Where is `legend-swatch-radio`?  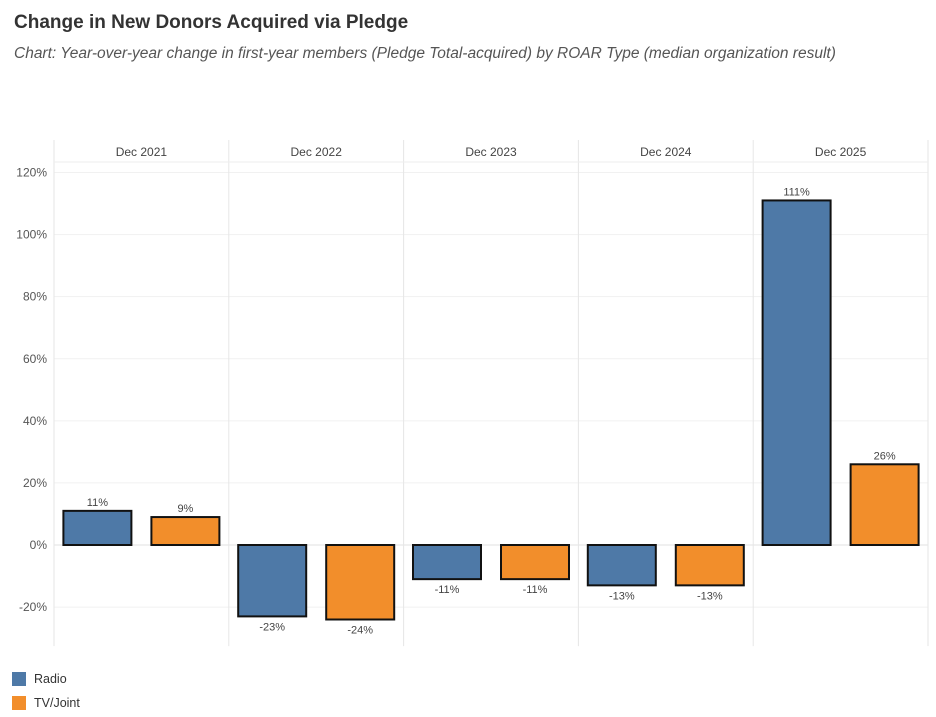 legend-swatch-radio is located at coordinates (19, 679).